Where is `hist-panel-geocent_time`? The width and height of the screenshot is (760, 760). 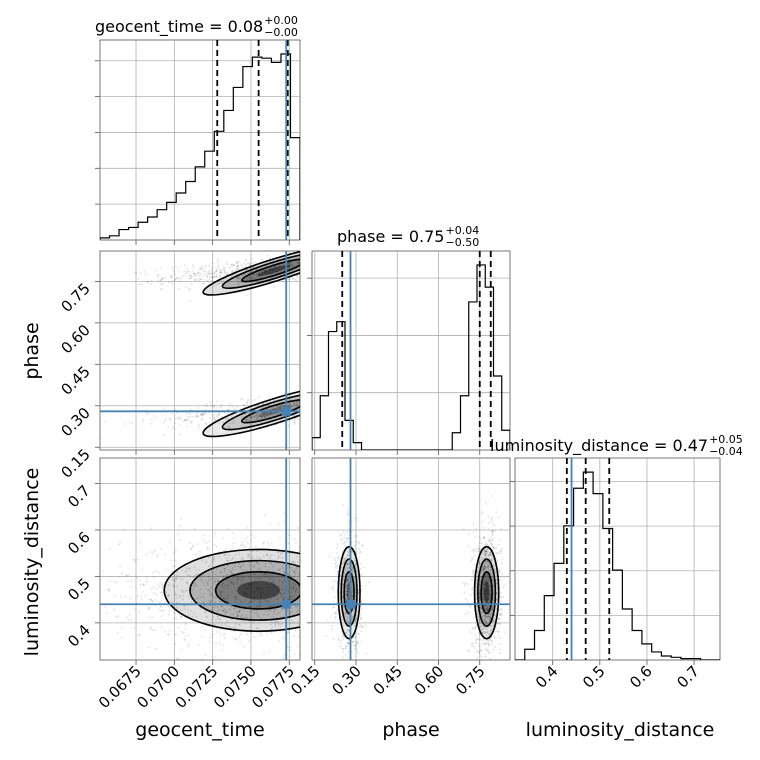 hist-panel-geocent_time is located at coordinates (198, 142).